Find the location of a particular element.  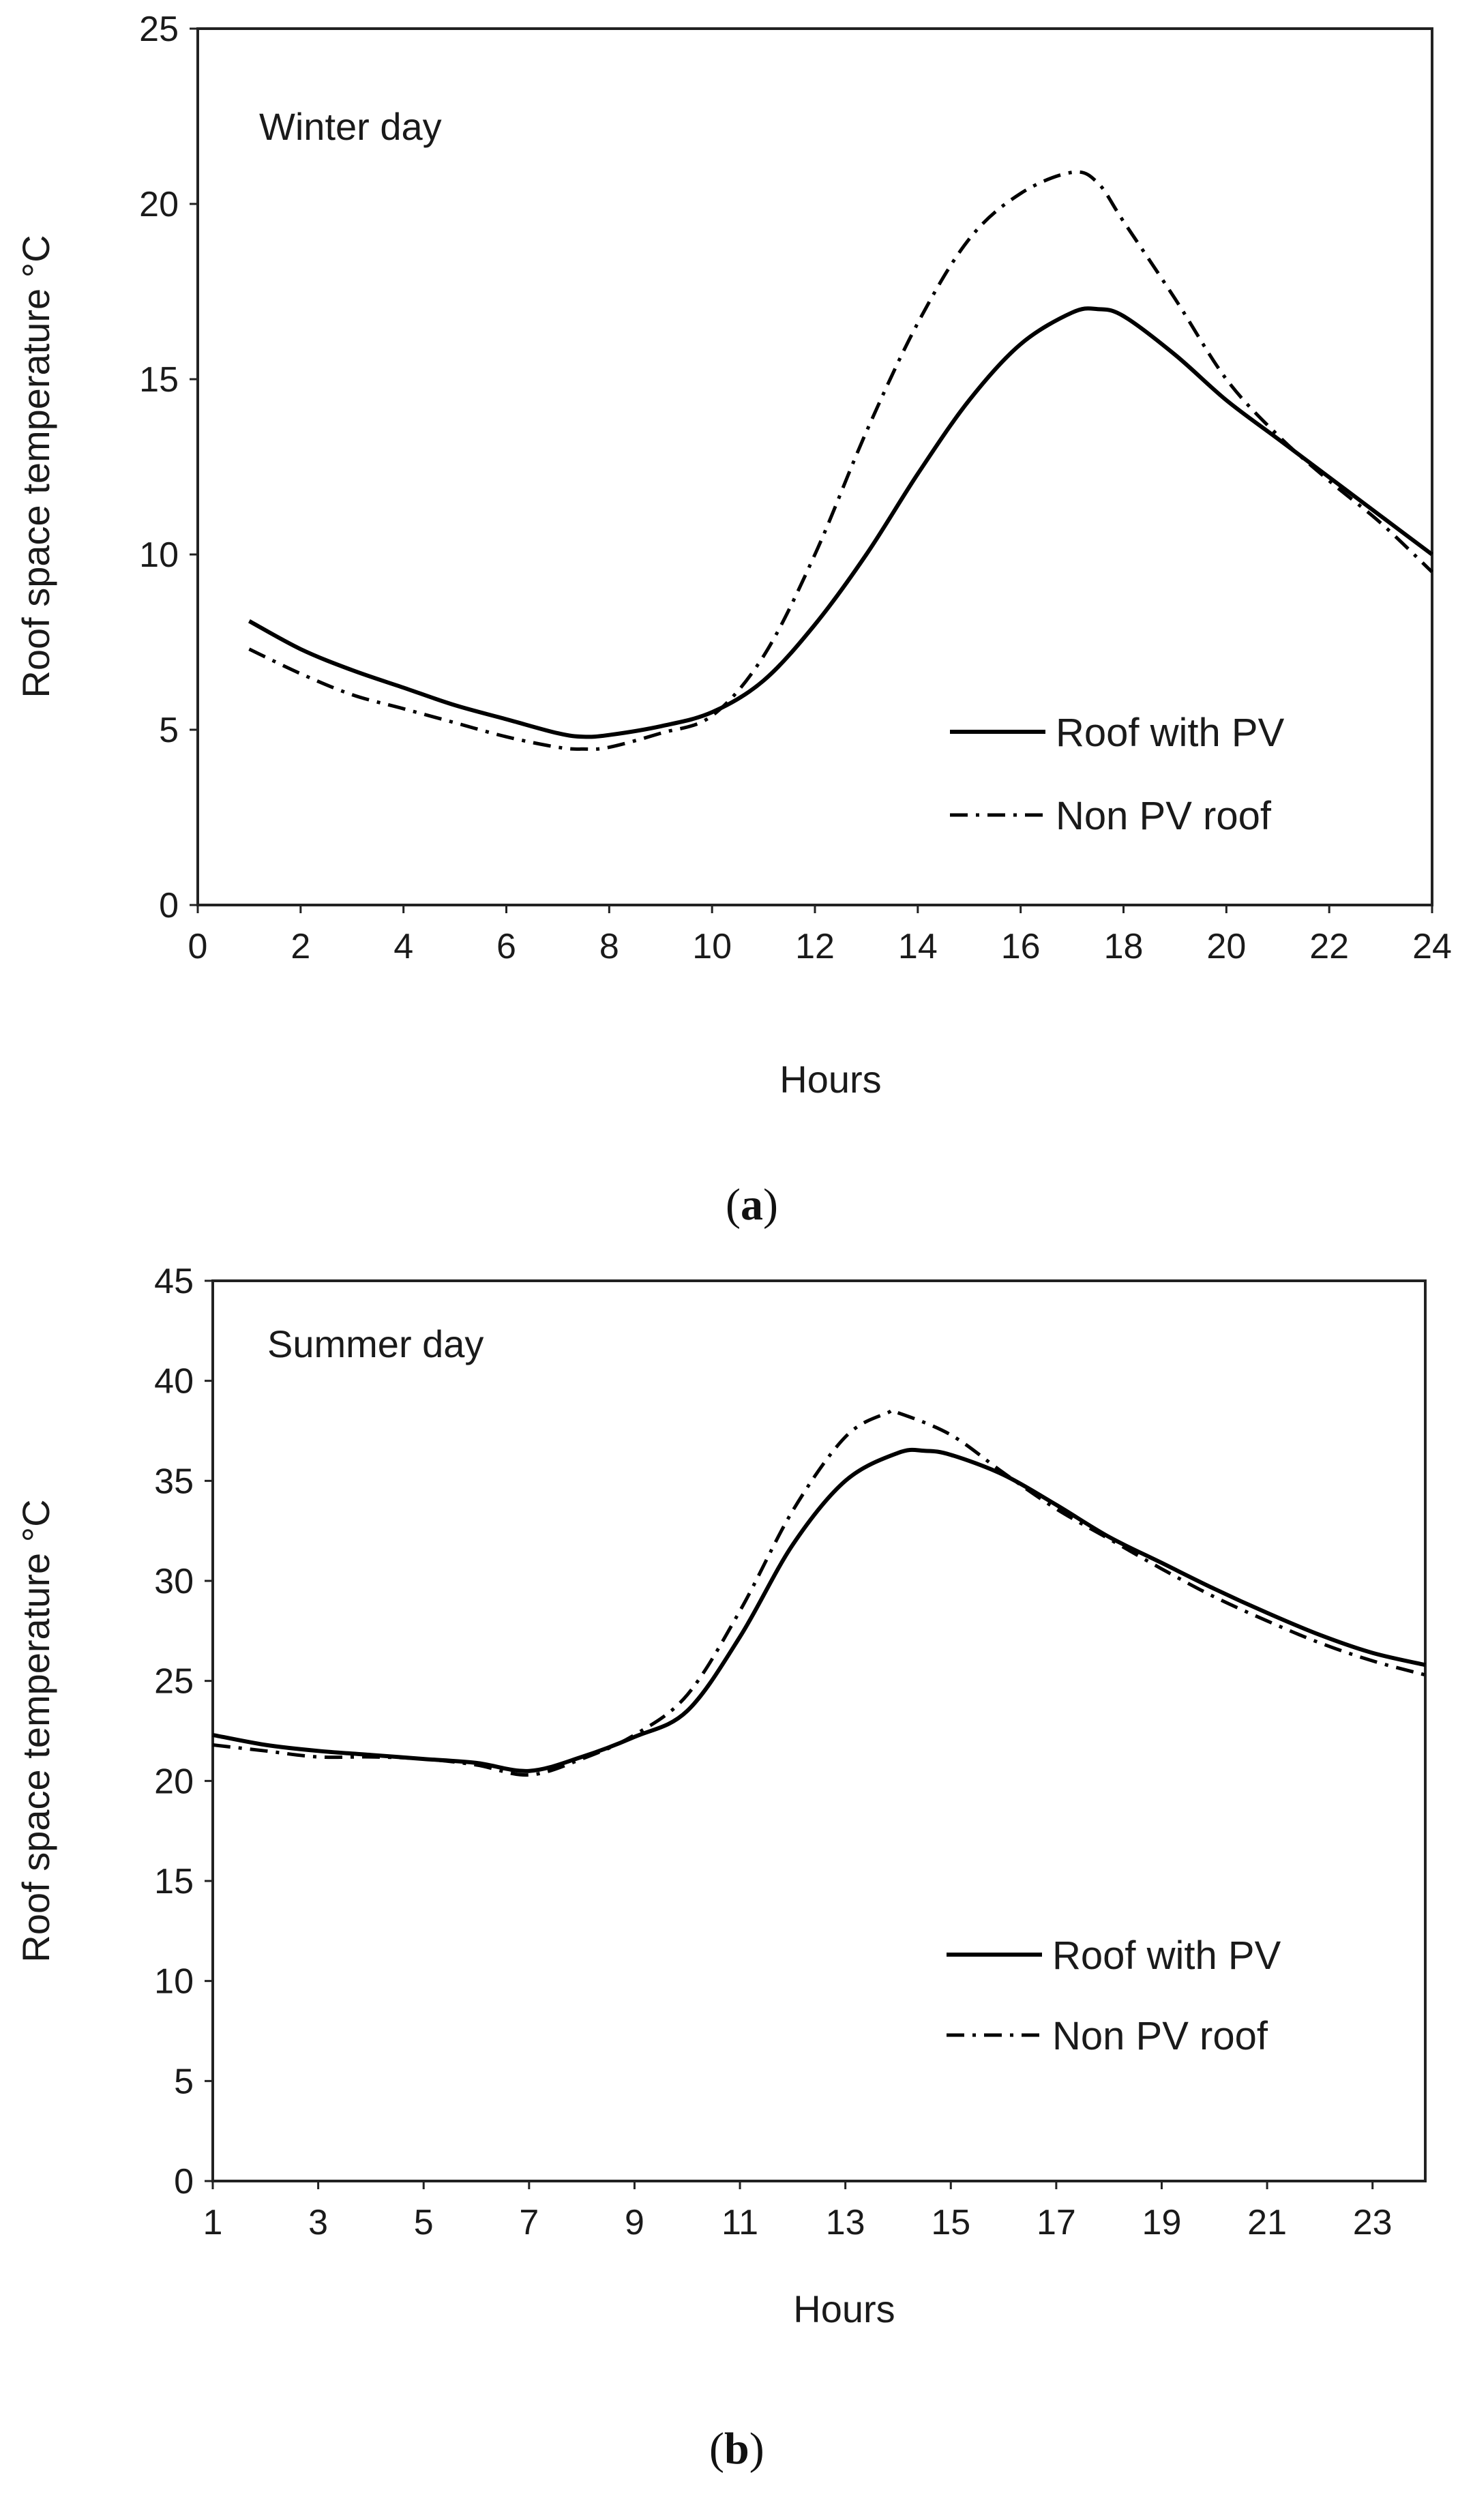

panel-a-x-tick-label: 18 is located at coordinates (1124, 946).